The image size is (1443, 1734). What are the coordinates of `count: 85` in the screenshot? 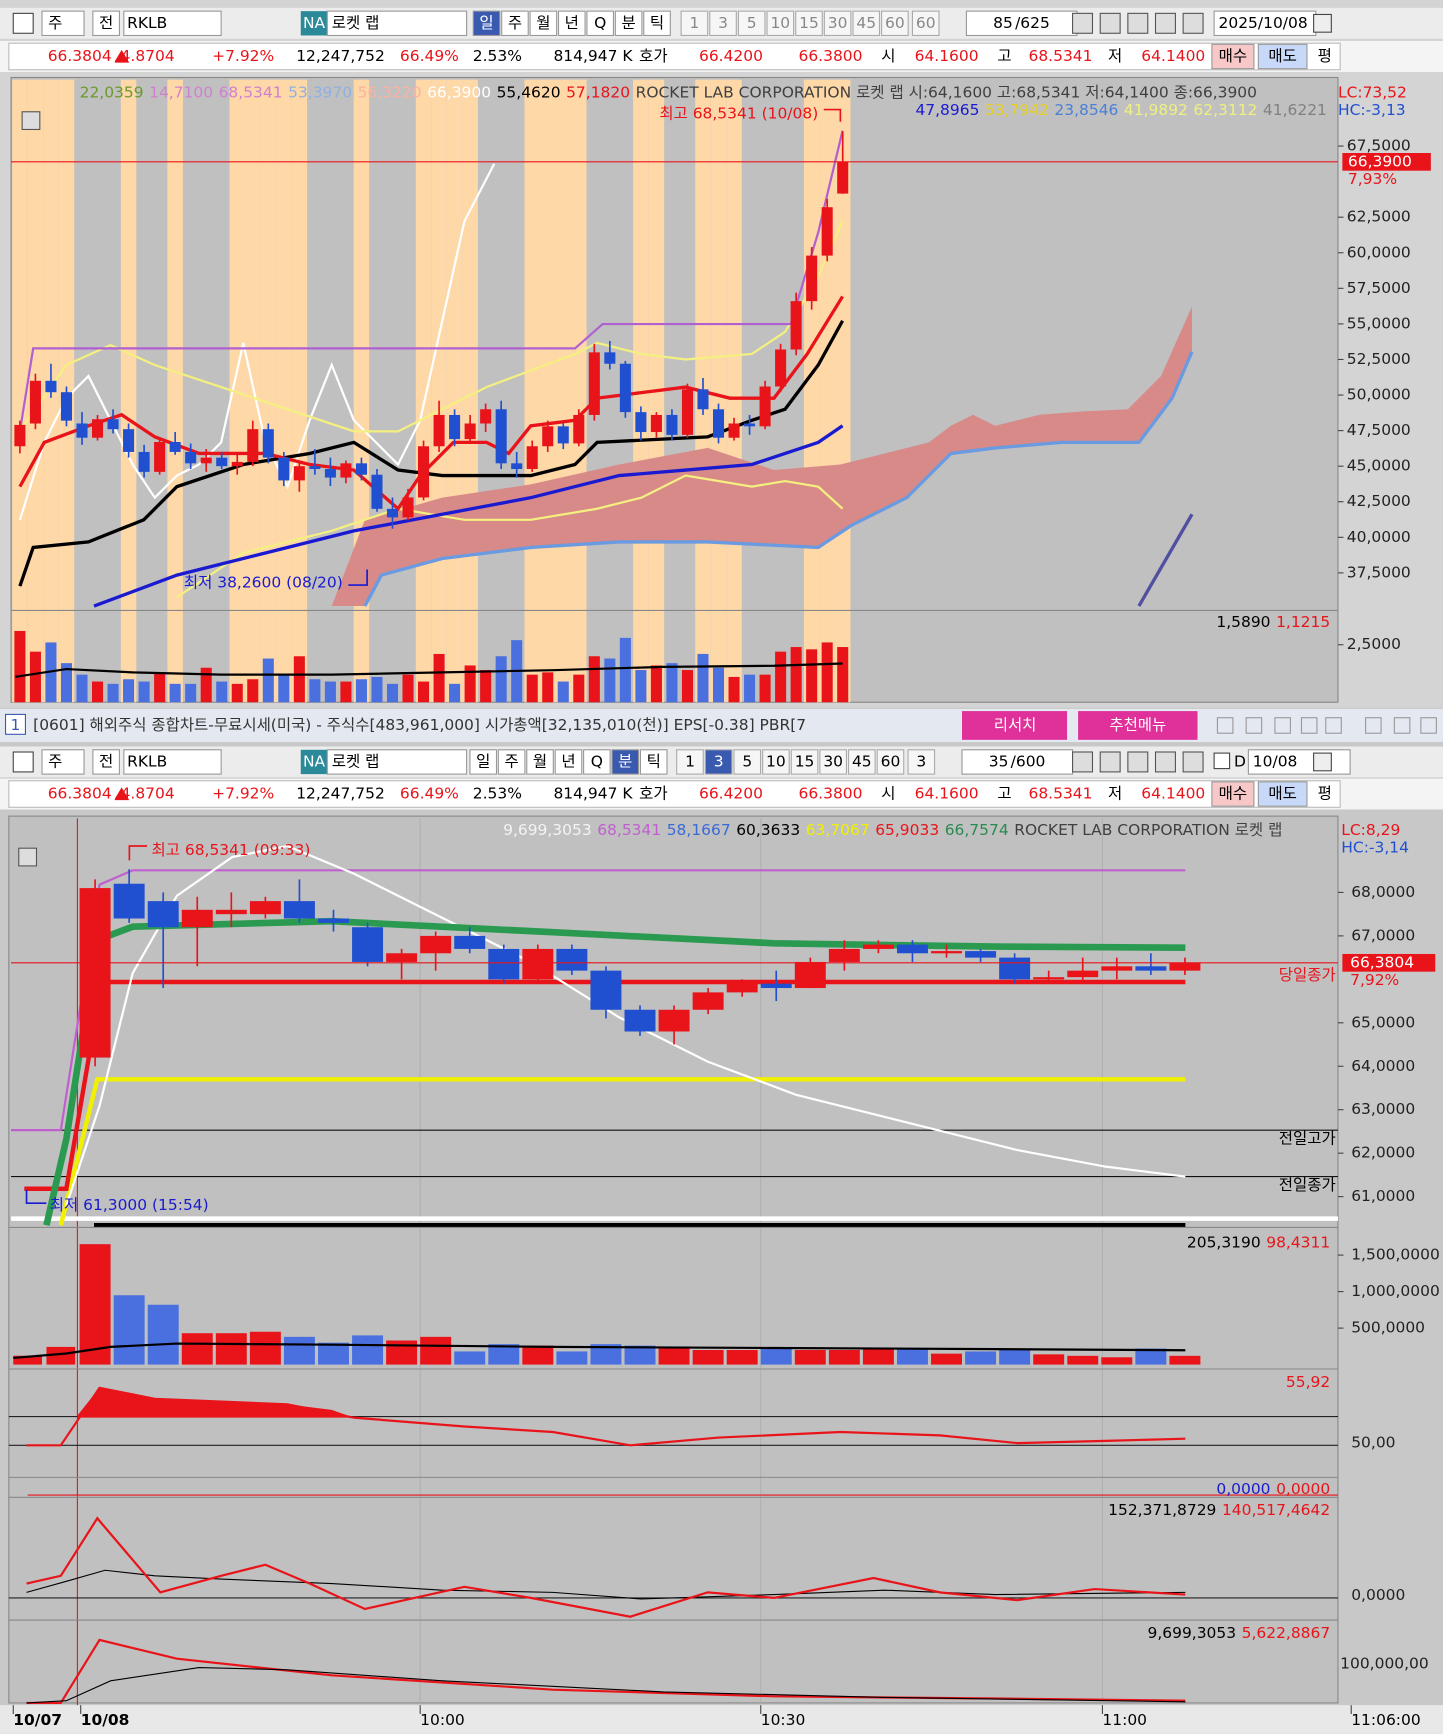 It's located at (1003, 23).